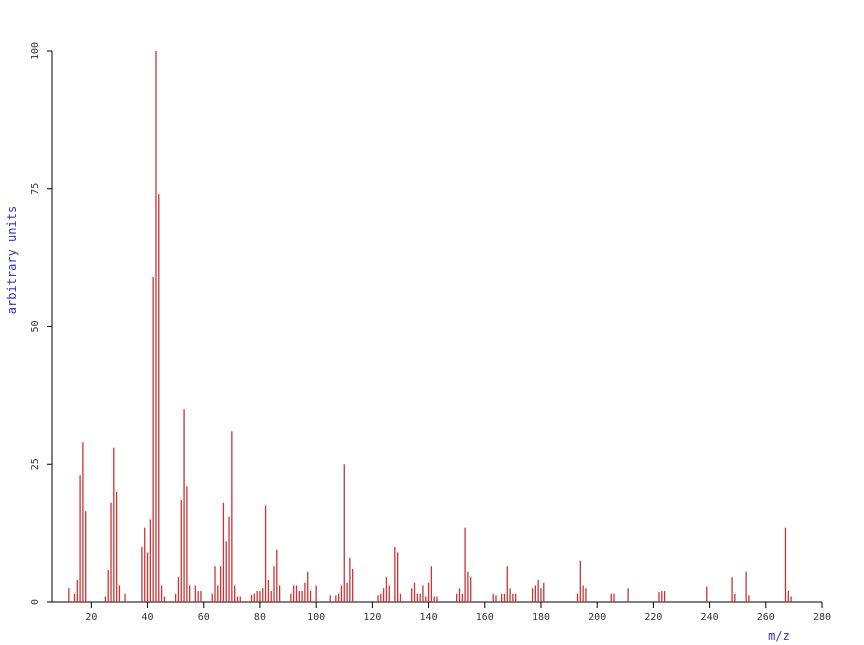 This screenshot has height=645, width=864. Describe the element at coordinates (485, 617) in the screenshot. I see `x-tick-label: 160` at that location.